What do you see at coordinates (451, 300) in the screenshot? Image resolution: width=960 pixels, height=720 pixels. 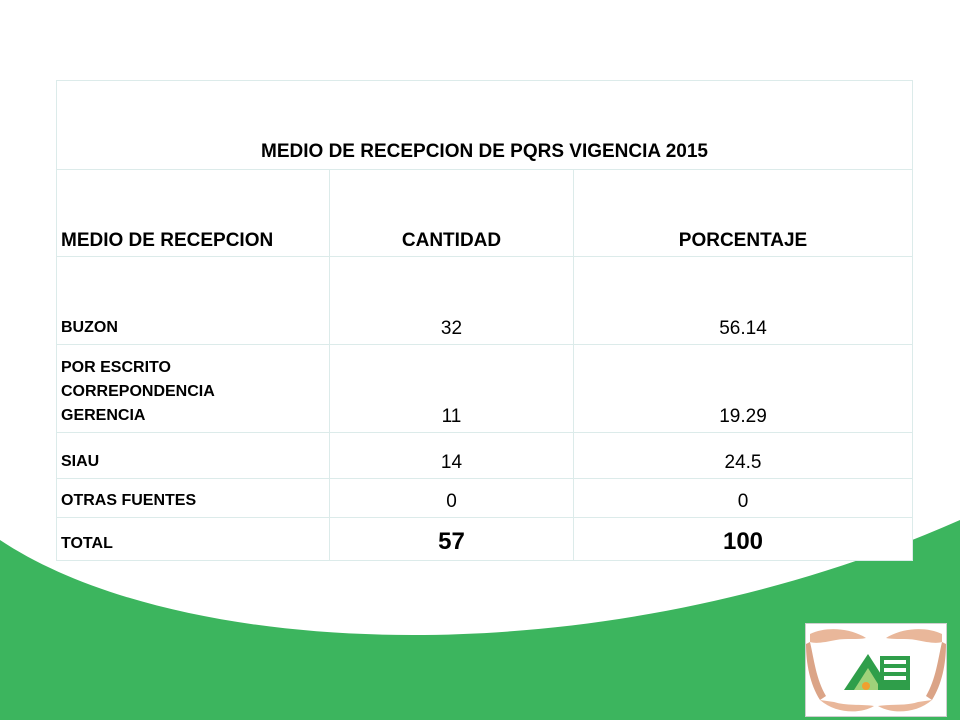 I see `row-cantidad: 32` at bounding box center [451, 300].